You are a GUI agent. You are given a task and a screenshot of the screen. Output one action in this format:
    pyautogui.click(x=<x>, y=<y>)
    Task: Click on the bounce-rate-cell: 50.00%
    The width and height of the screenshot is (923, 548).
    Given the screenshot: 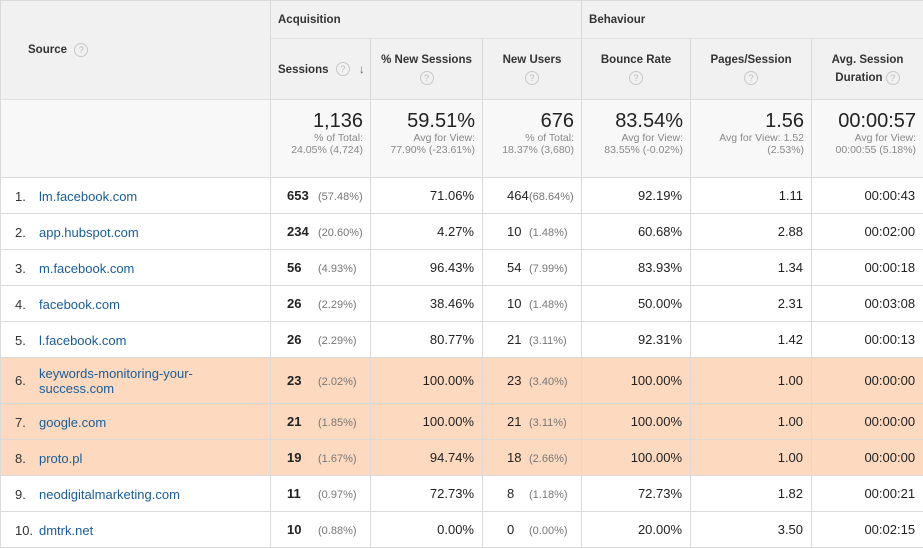 What is the action you would take?
    pyautogui.click(x=636, y=304)
    